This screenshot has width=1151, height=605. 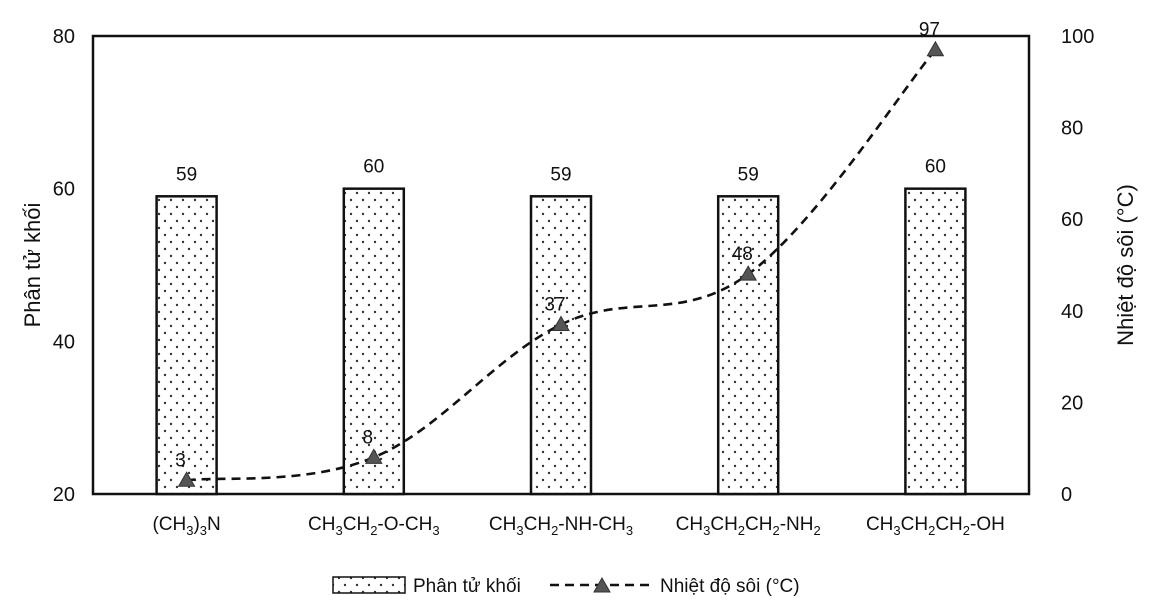 I want to click on y2-tick-label: 60, so click(x=1072, y=220).